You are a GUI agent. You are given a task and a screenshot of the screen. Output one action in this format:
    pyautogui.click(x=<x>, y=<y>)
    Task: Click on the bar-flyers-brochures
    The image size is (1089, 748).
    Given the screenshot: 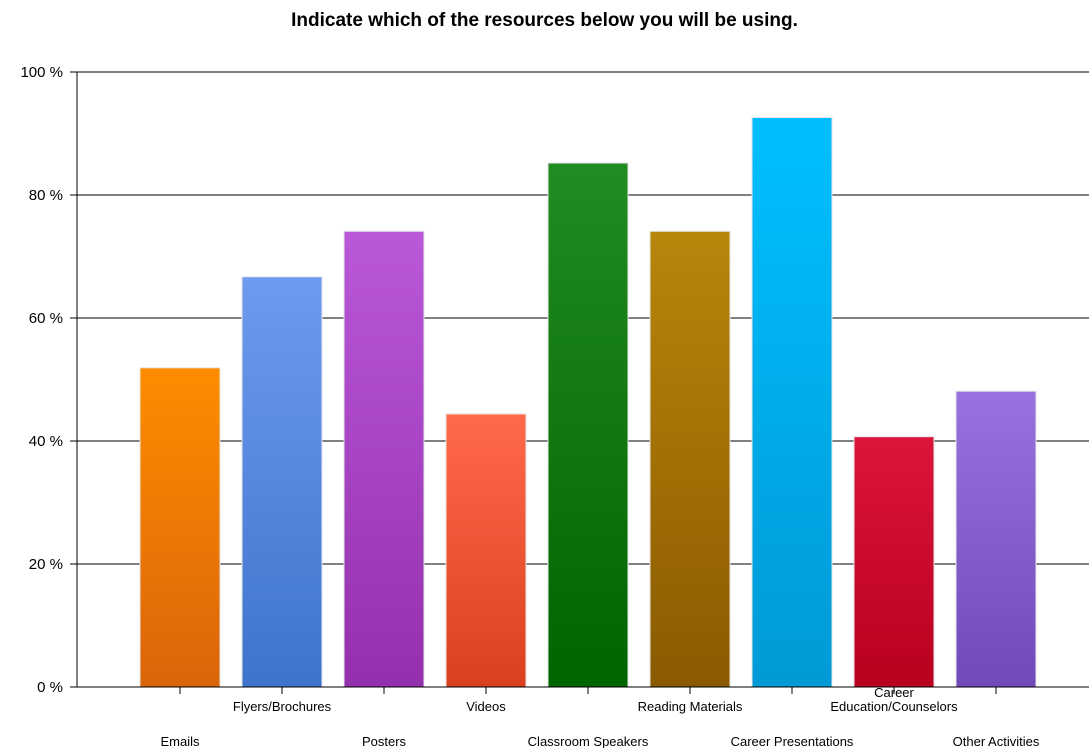 What is the action you would take?
    pyautogui.click(x=282, y=482)
    